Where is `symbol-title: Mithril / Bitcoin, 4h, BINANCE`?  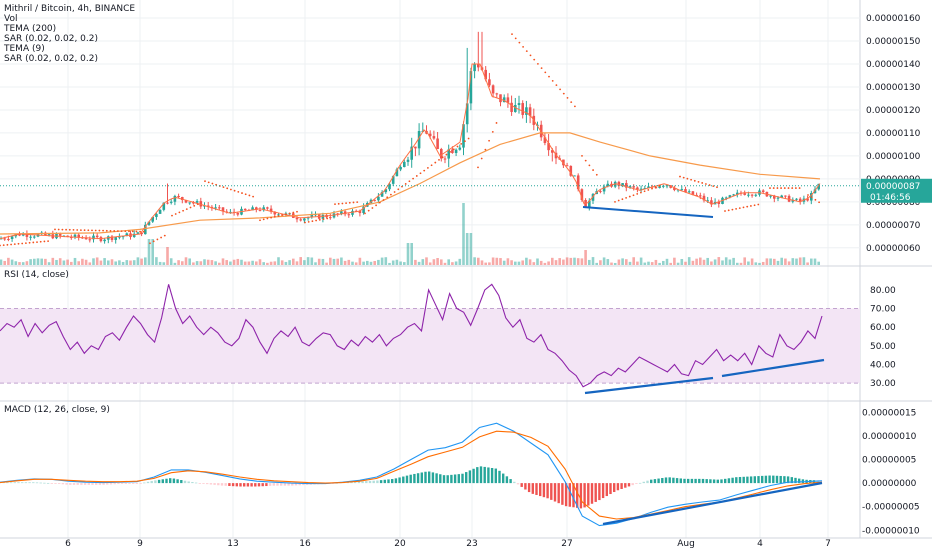
symbol-title: Mithril / Bitcoin, 4h, BINANCE is located at coordinates (70, 9).